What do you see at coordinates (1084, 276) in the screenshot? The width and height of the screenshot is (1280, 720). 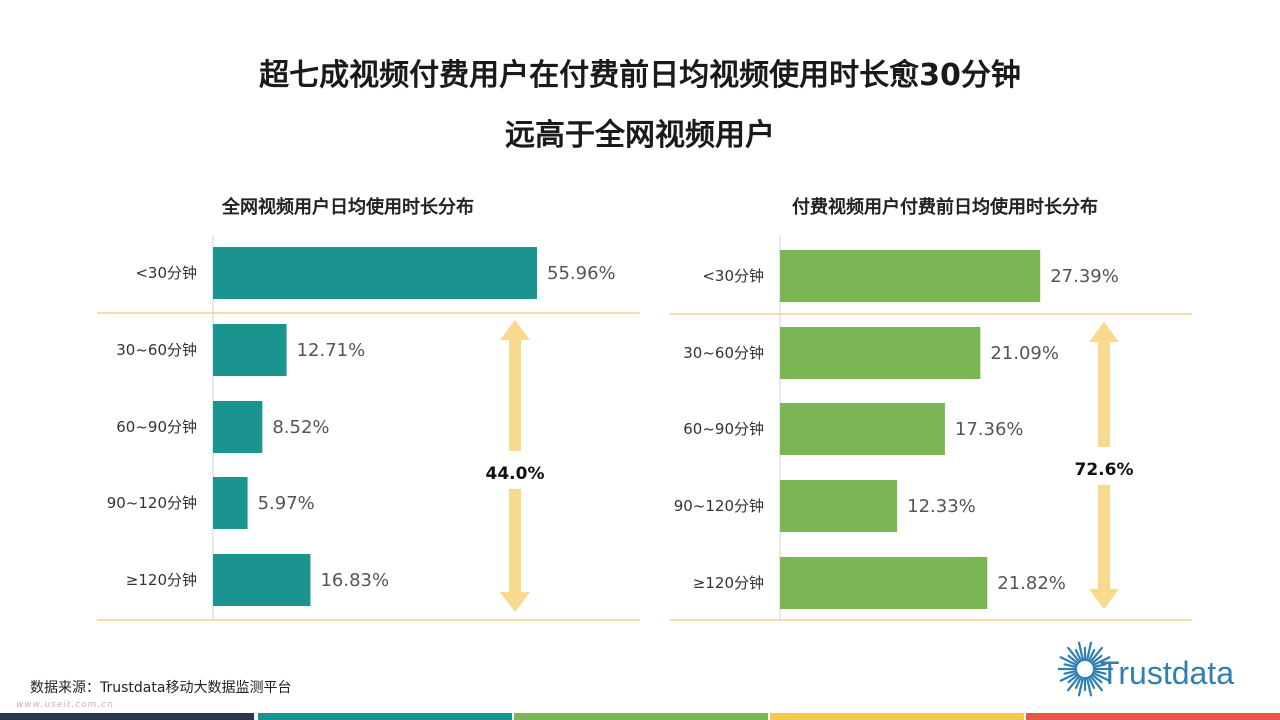 I see `right-value-label-0: 27.39%` at bounding box center [1084, 276].